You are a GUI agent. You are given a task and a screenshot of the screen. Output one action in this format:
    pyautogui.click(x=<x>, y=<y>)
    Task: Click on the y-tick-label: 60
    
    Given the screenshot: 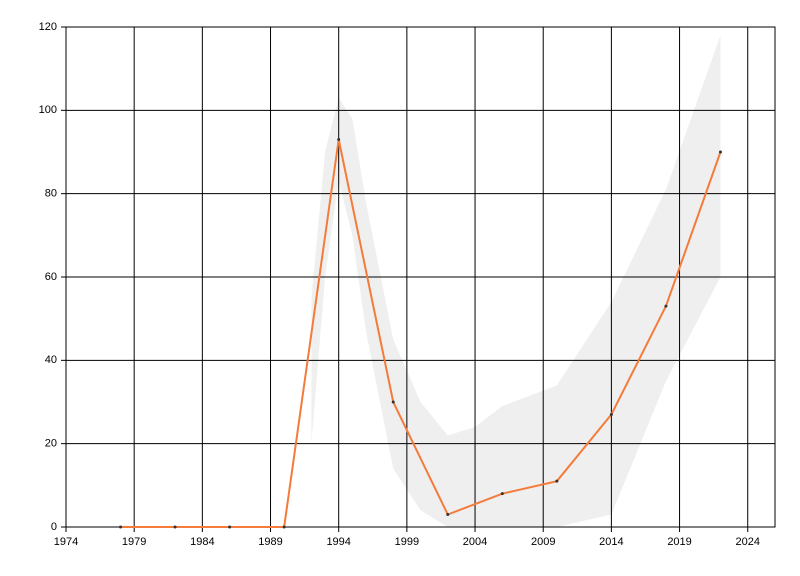 What is the action you would take?
    pyautogui.click(x=51, y=277)
    